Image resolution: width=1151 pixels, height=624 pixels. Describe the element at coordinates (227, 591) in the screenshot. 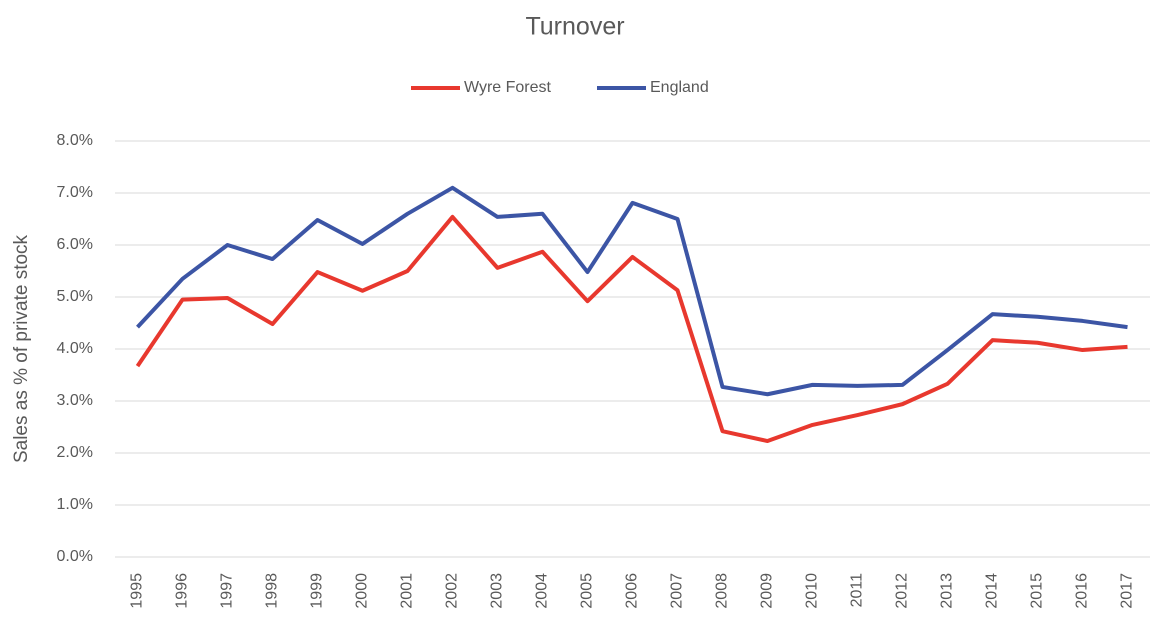

I see `x-tick-label: 1997` at that location.